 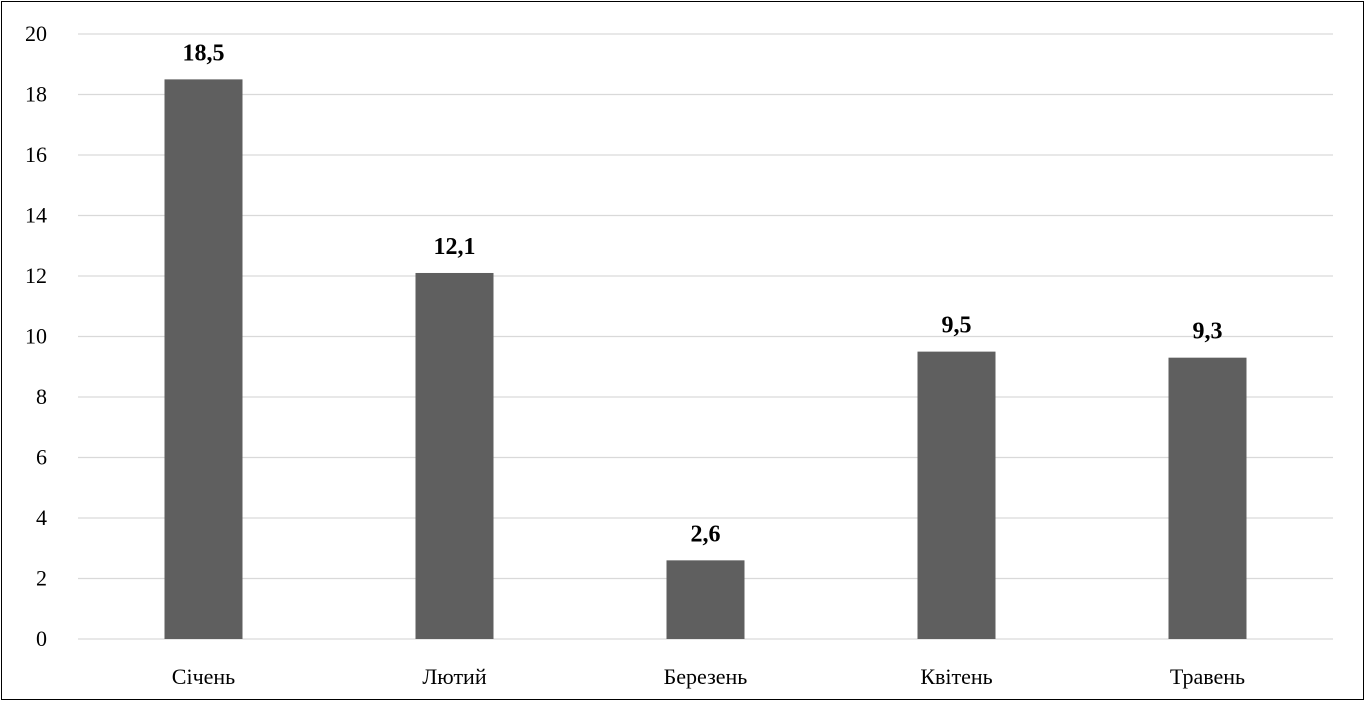 What do you see at coordinates (36, 275) in the screenshot?
I see `y-tick-label: 12` at bounding box center [36, 275].